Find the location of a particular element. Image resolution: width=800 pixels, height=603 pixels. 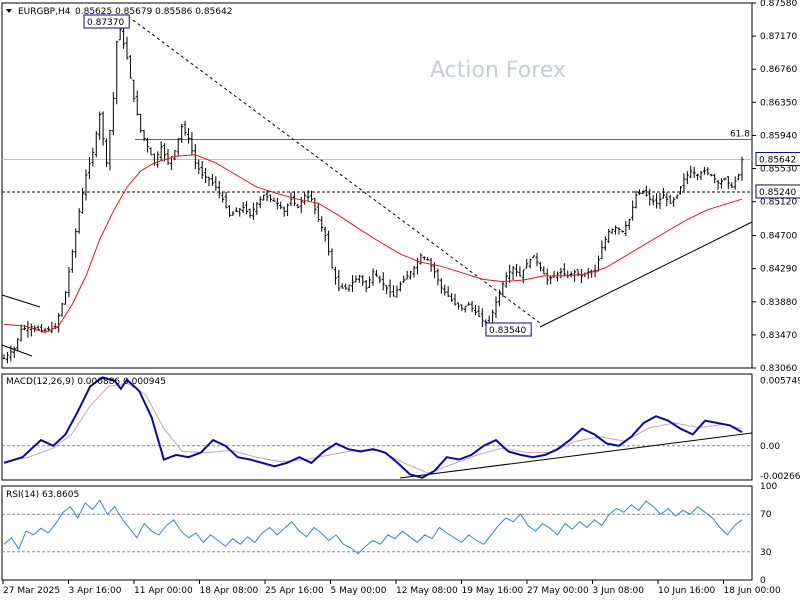

date-tick-label: 27 Mar 2025 is located at coordinates (31, 591).